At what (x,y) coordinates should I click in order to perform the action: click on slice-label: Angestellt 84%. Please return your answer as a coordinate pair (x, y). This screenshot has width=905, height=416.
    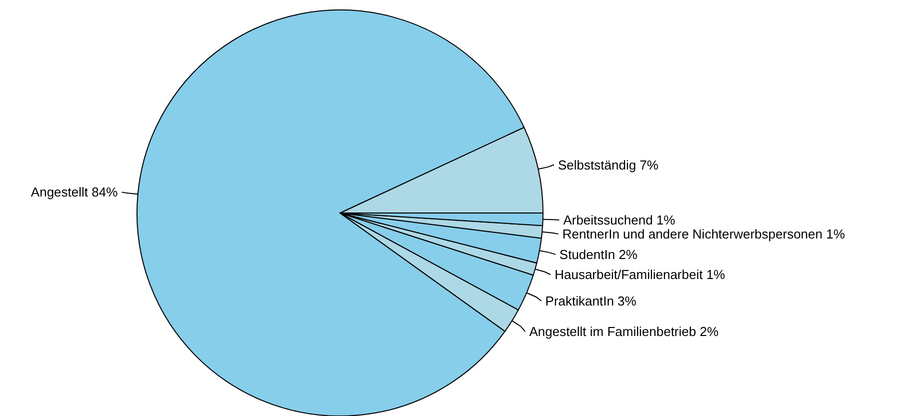
    Looking at the image, I should click on (74, 192).